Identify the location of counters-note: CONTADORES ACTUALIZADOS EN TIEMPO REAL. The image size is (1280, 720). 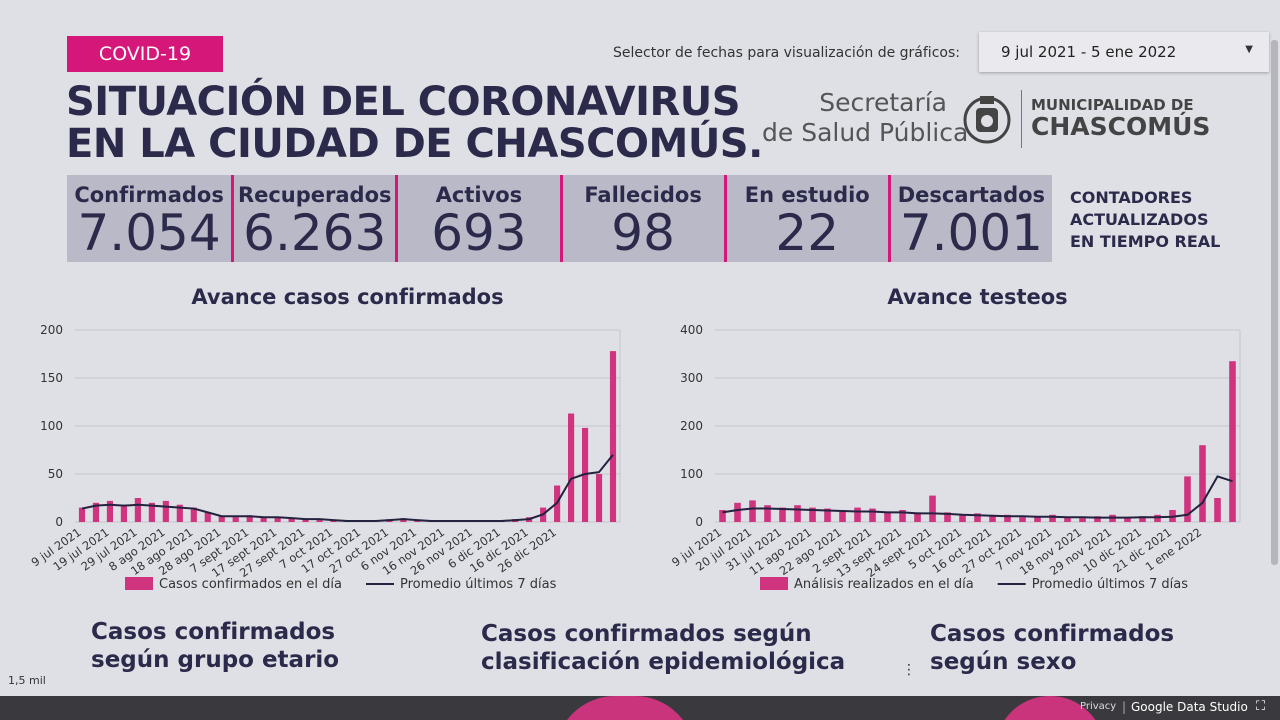
(1145, 220).